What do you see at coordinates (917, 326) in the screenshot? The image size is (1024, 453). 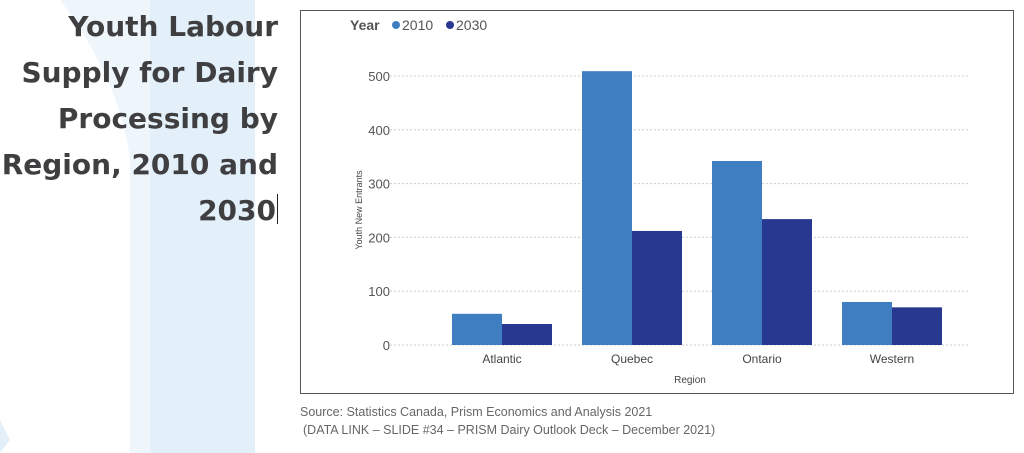 I see `bar-western-2030` at bounding box center [917, 326].